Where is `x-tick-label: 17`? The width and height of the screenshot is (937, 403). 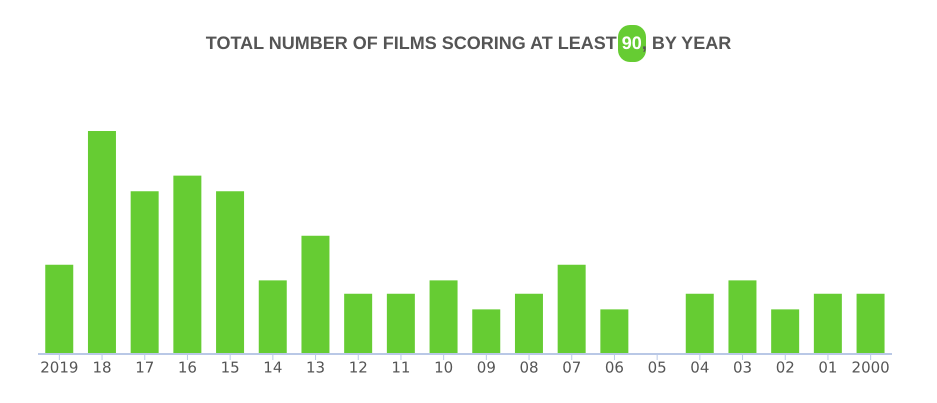
x-tick-label: 17 is located at coordinates (144, 367).